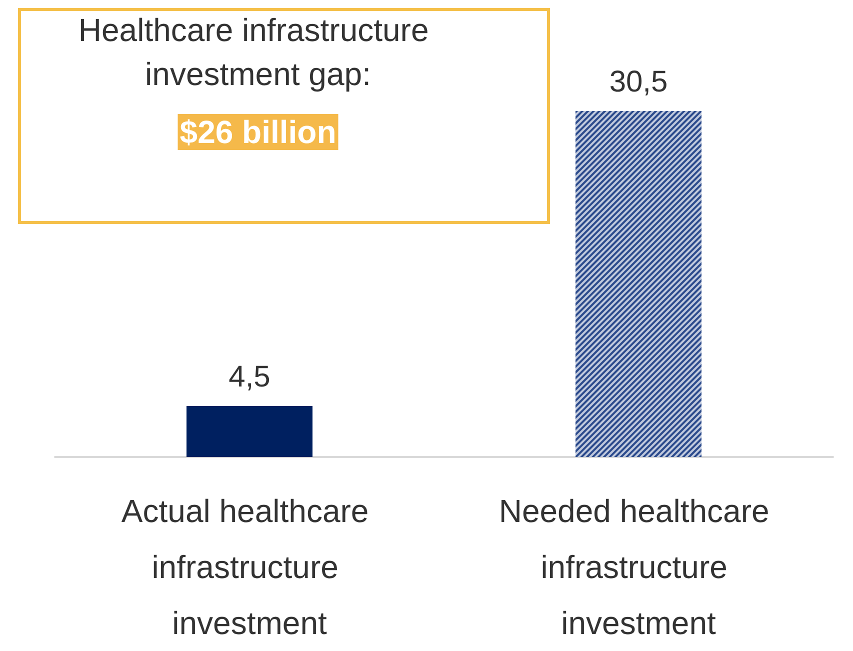  Describe the element at coordinates (638, 82) in the screenshot. I see `data-label: 30,5` at that location.